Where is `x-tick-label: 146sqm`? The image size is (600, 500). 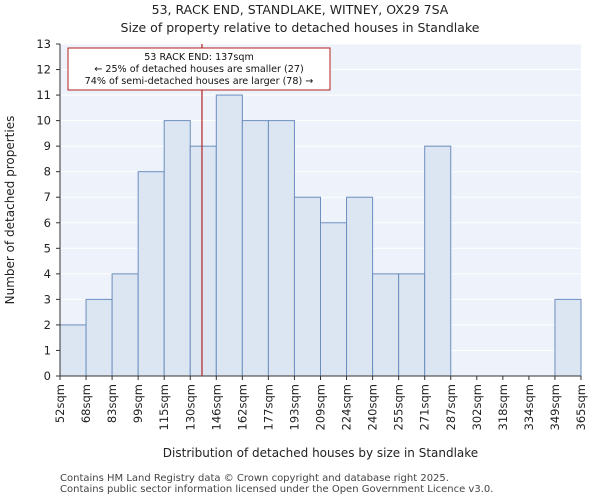
x-tick-label: 146sqm is located at coordinates (216, 407).